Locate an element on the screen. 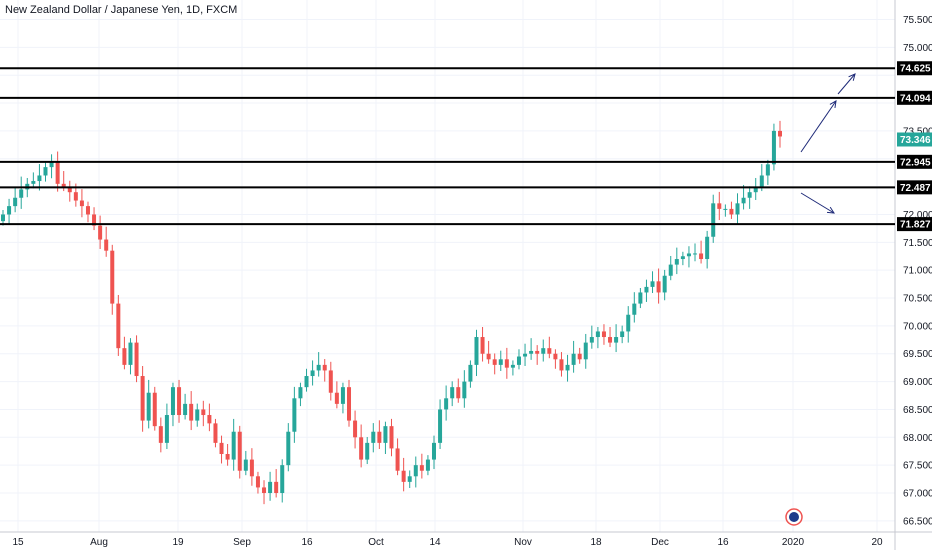 This screenshot has height=550, width=932. y-tick-label: 68.000 is located at coordinates (917, 438).